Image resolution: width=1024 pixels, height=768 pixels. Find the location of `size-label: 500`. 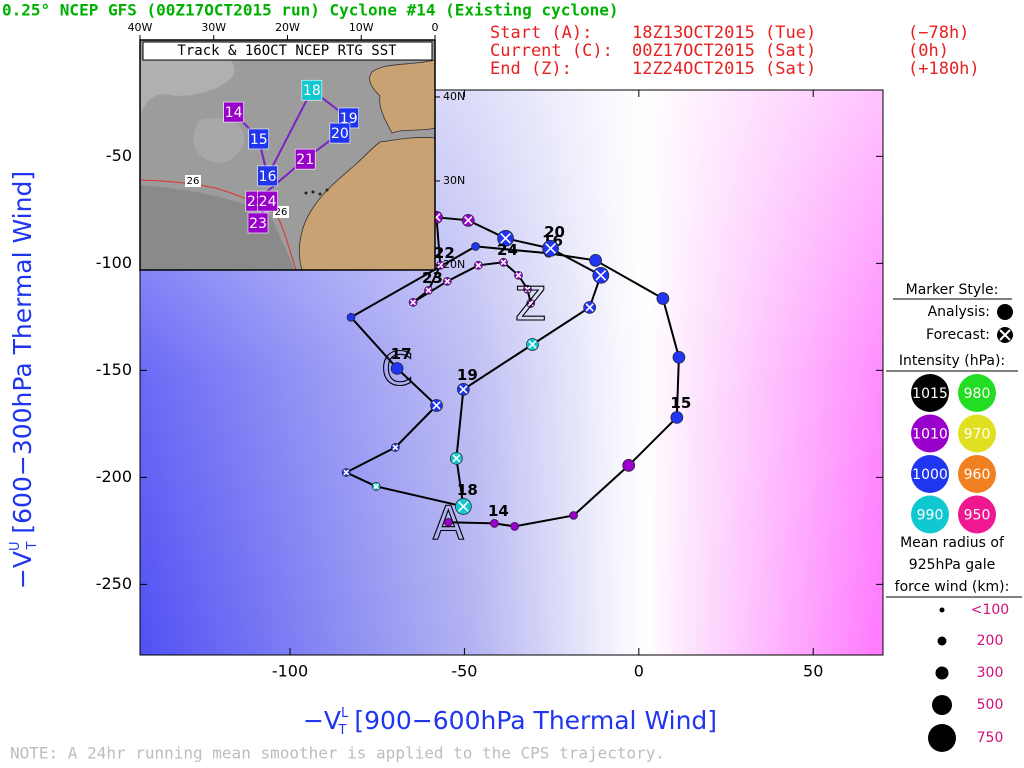

size-label: 500 is located at coordinates (990, 705).